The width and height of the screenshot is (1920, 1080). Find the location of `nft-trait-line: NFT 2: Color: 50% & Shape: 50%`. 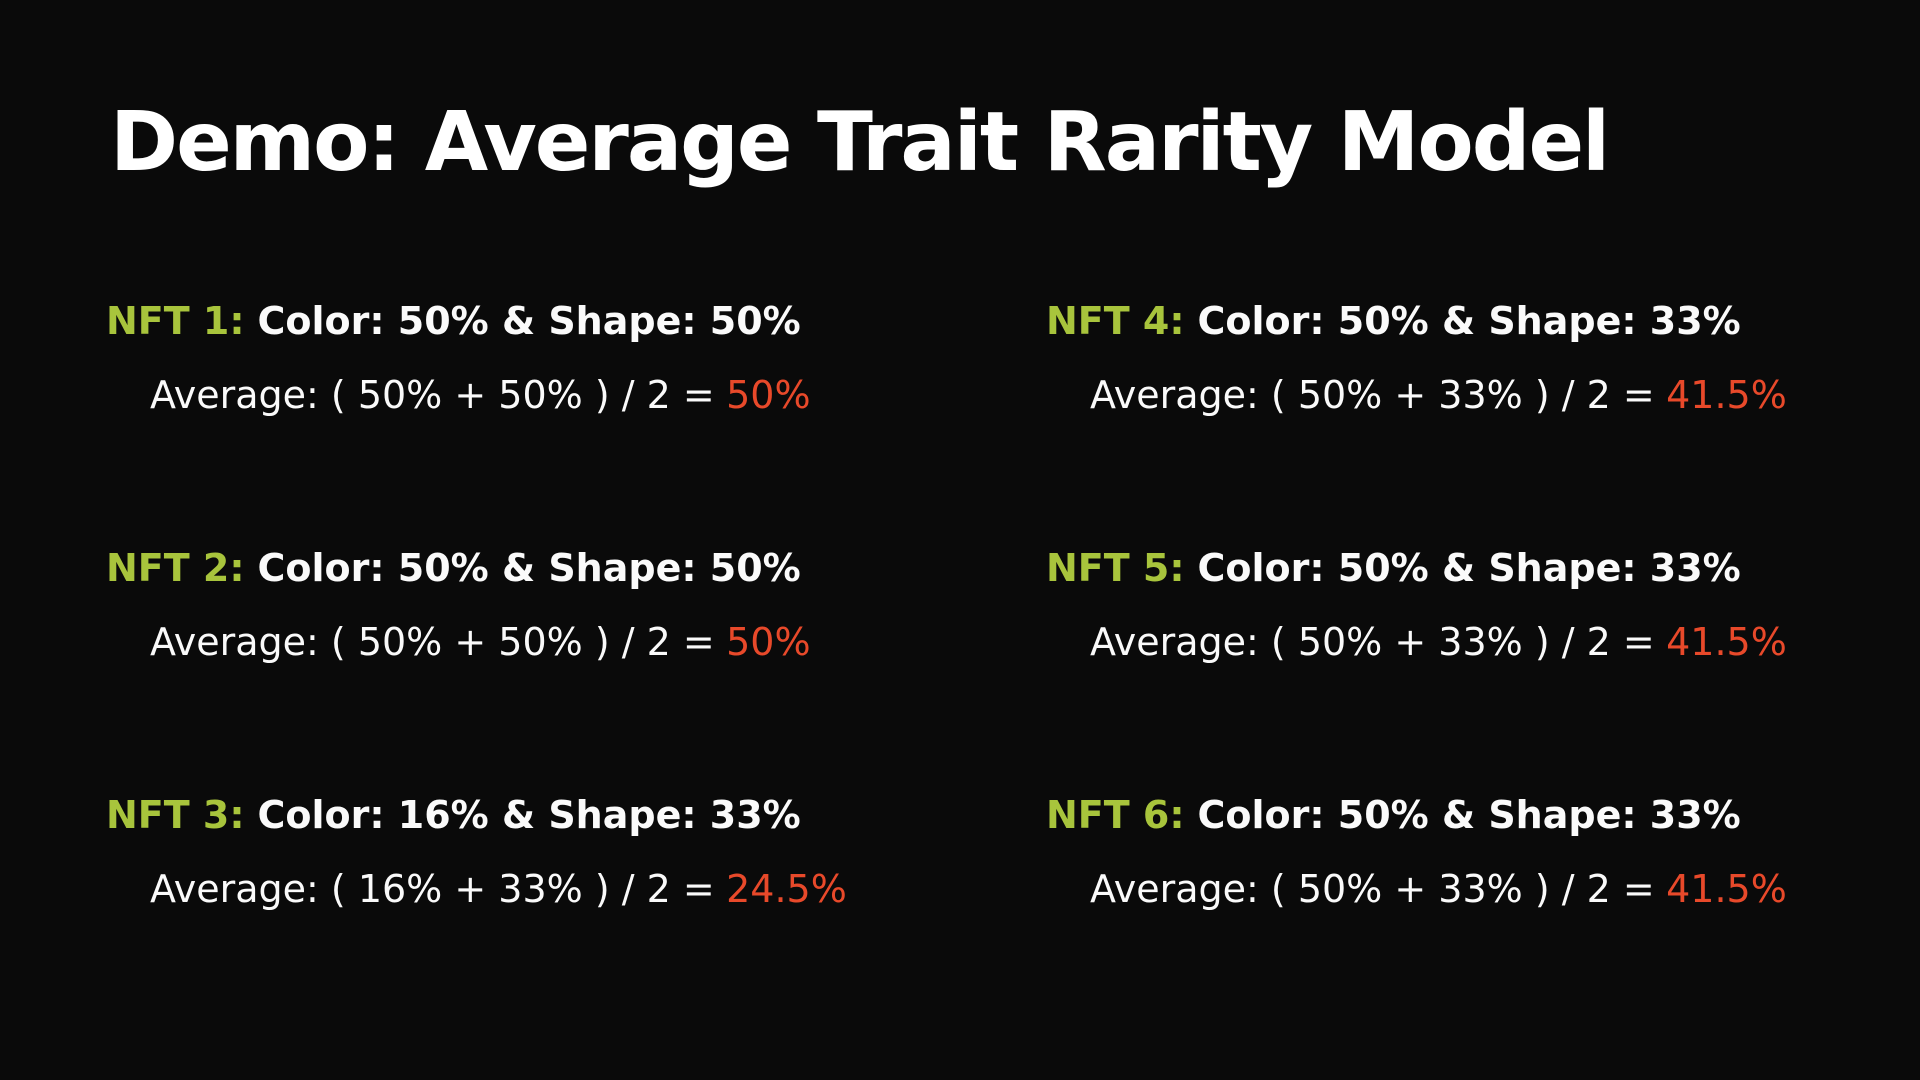

nft-trait-line: NFT 2: Color: 50% & Shape: 50% is located at coordinates (576, 569).